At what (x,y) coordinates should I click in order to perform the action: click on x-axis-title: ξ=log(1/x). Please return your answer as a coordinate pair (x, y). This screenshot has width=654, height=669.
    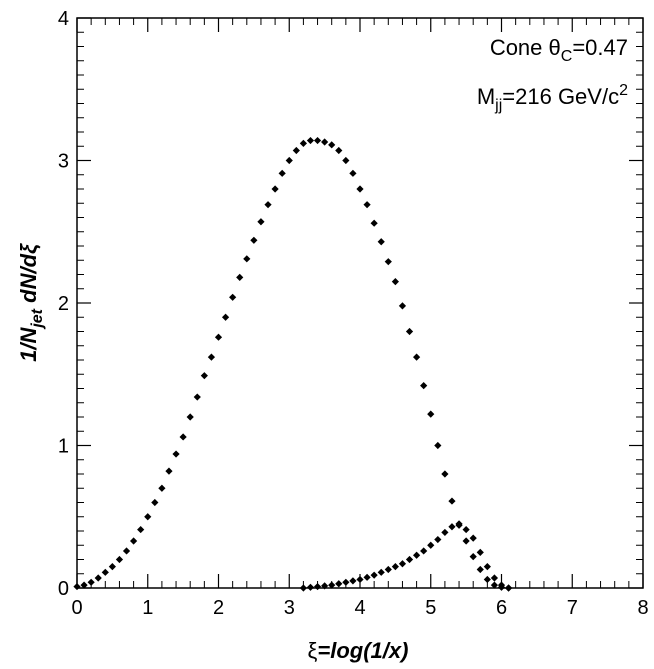
    Looking at the image, I should click on (358, 650).